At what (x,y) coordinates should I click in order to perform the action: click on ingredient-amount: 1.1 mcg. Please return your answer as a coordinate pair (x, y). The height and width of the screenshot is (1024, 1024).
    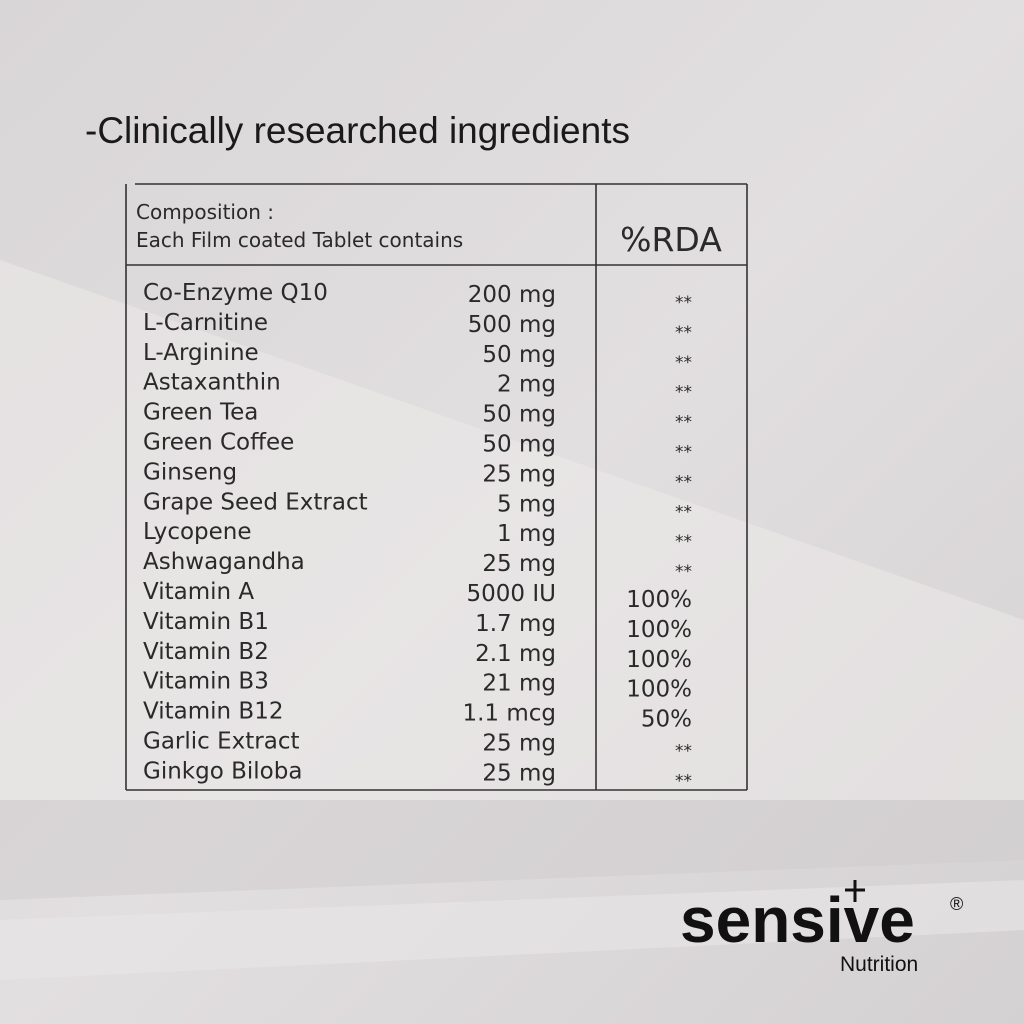
    Looking at the image, I should click on (509, 714).